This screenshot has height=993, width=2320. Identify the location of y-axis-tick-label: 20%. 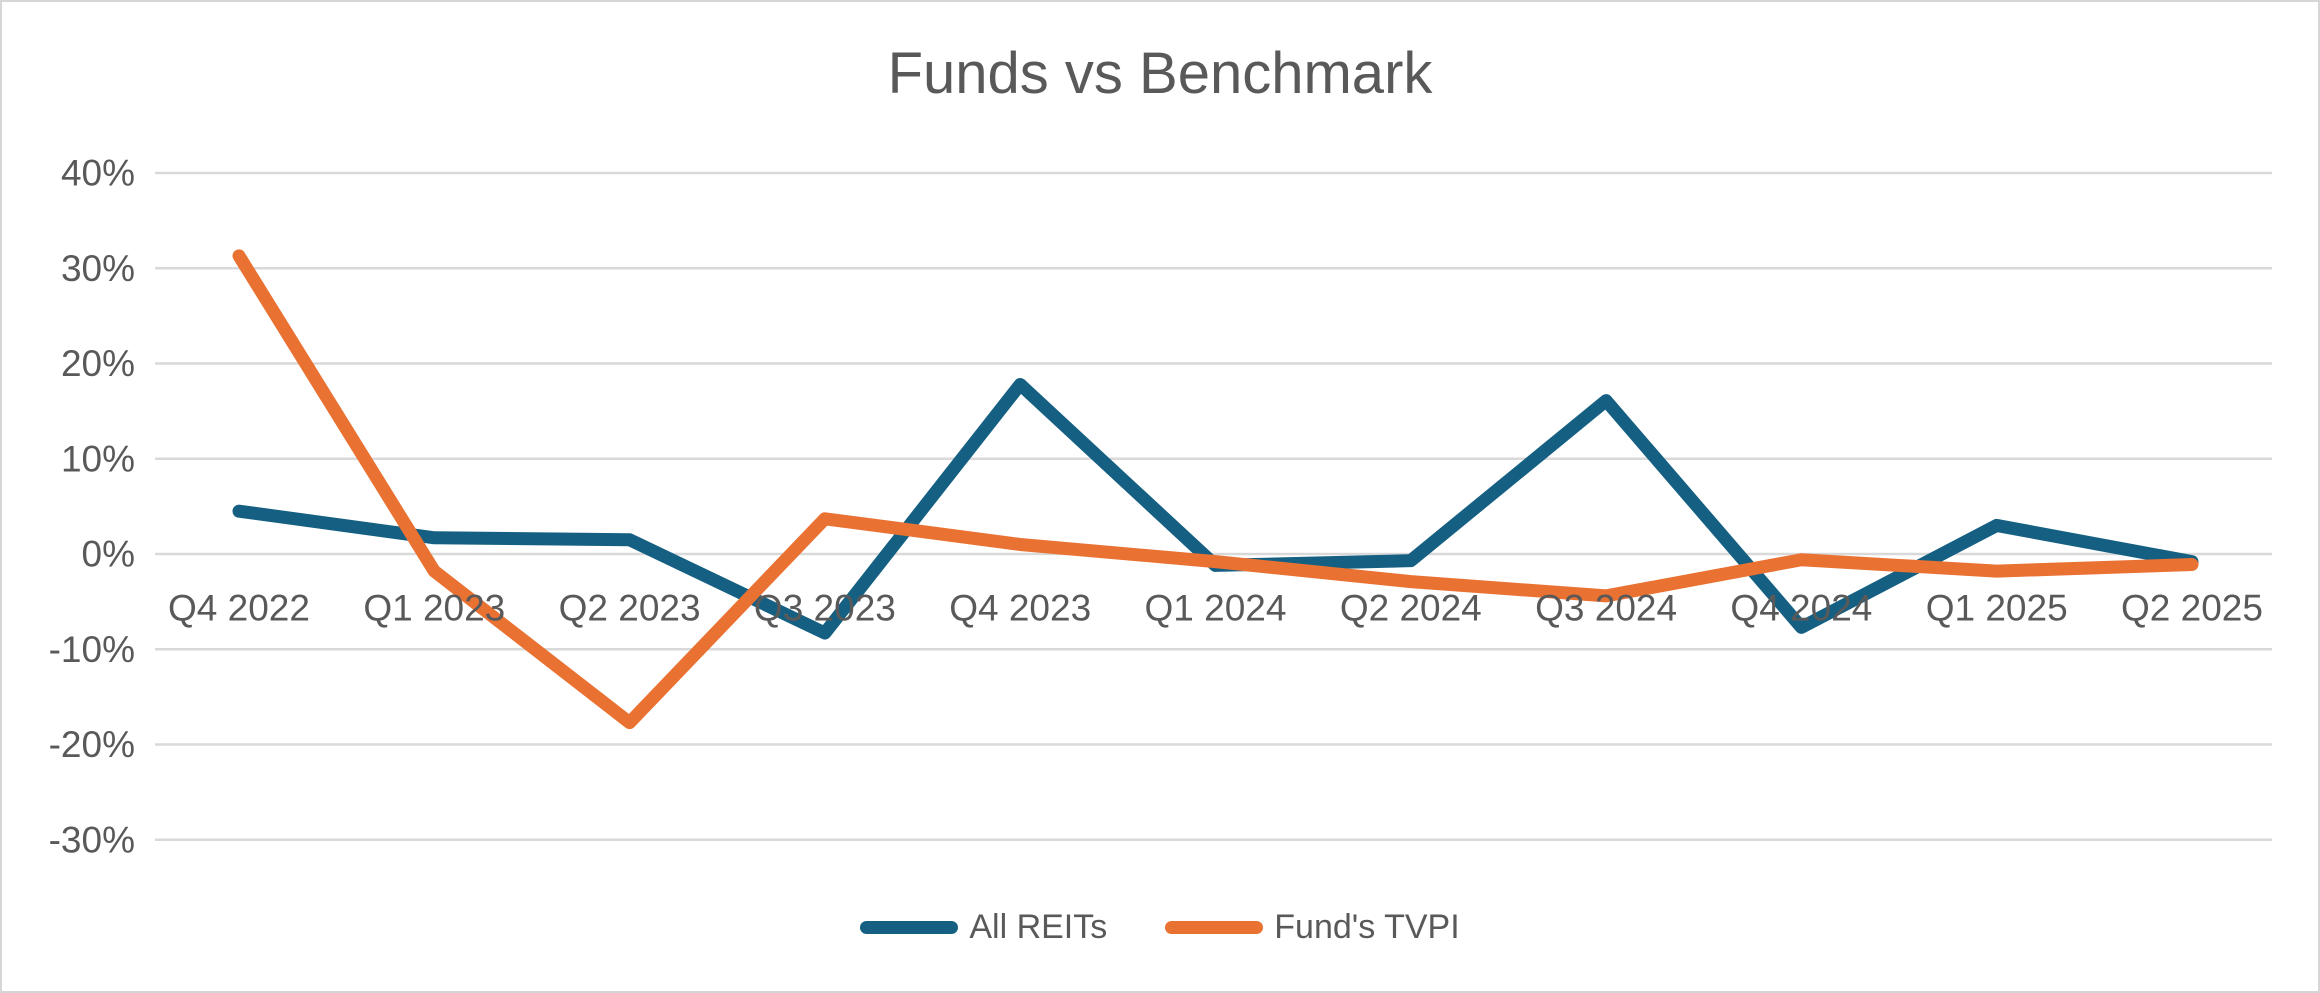
(98, 363).